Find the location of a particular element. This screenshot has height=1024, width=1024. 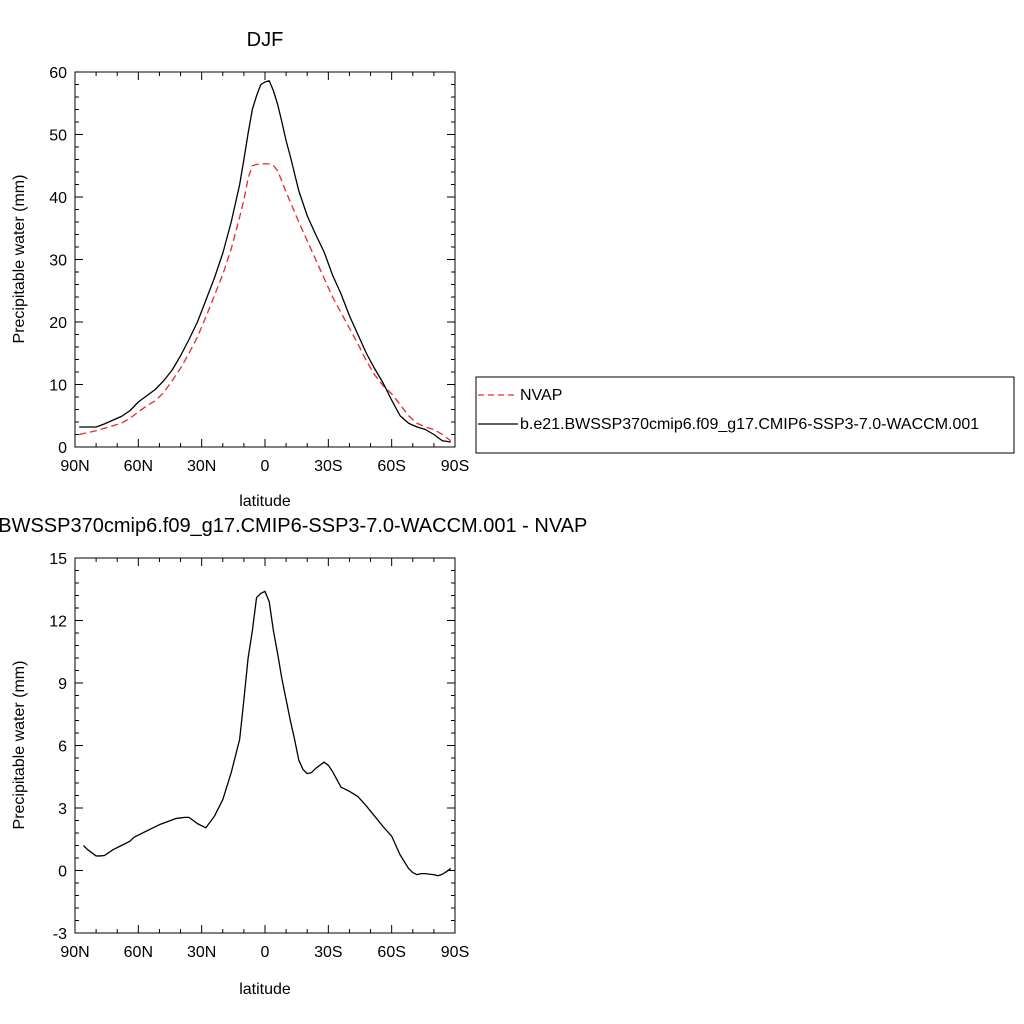

y-tick-label: 6 is located at coordinates (62, 747).